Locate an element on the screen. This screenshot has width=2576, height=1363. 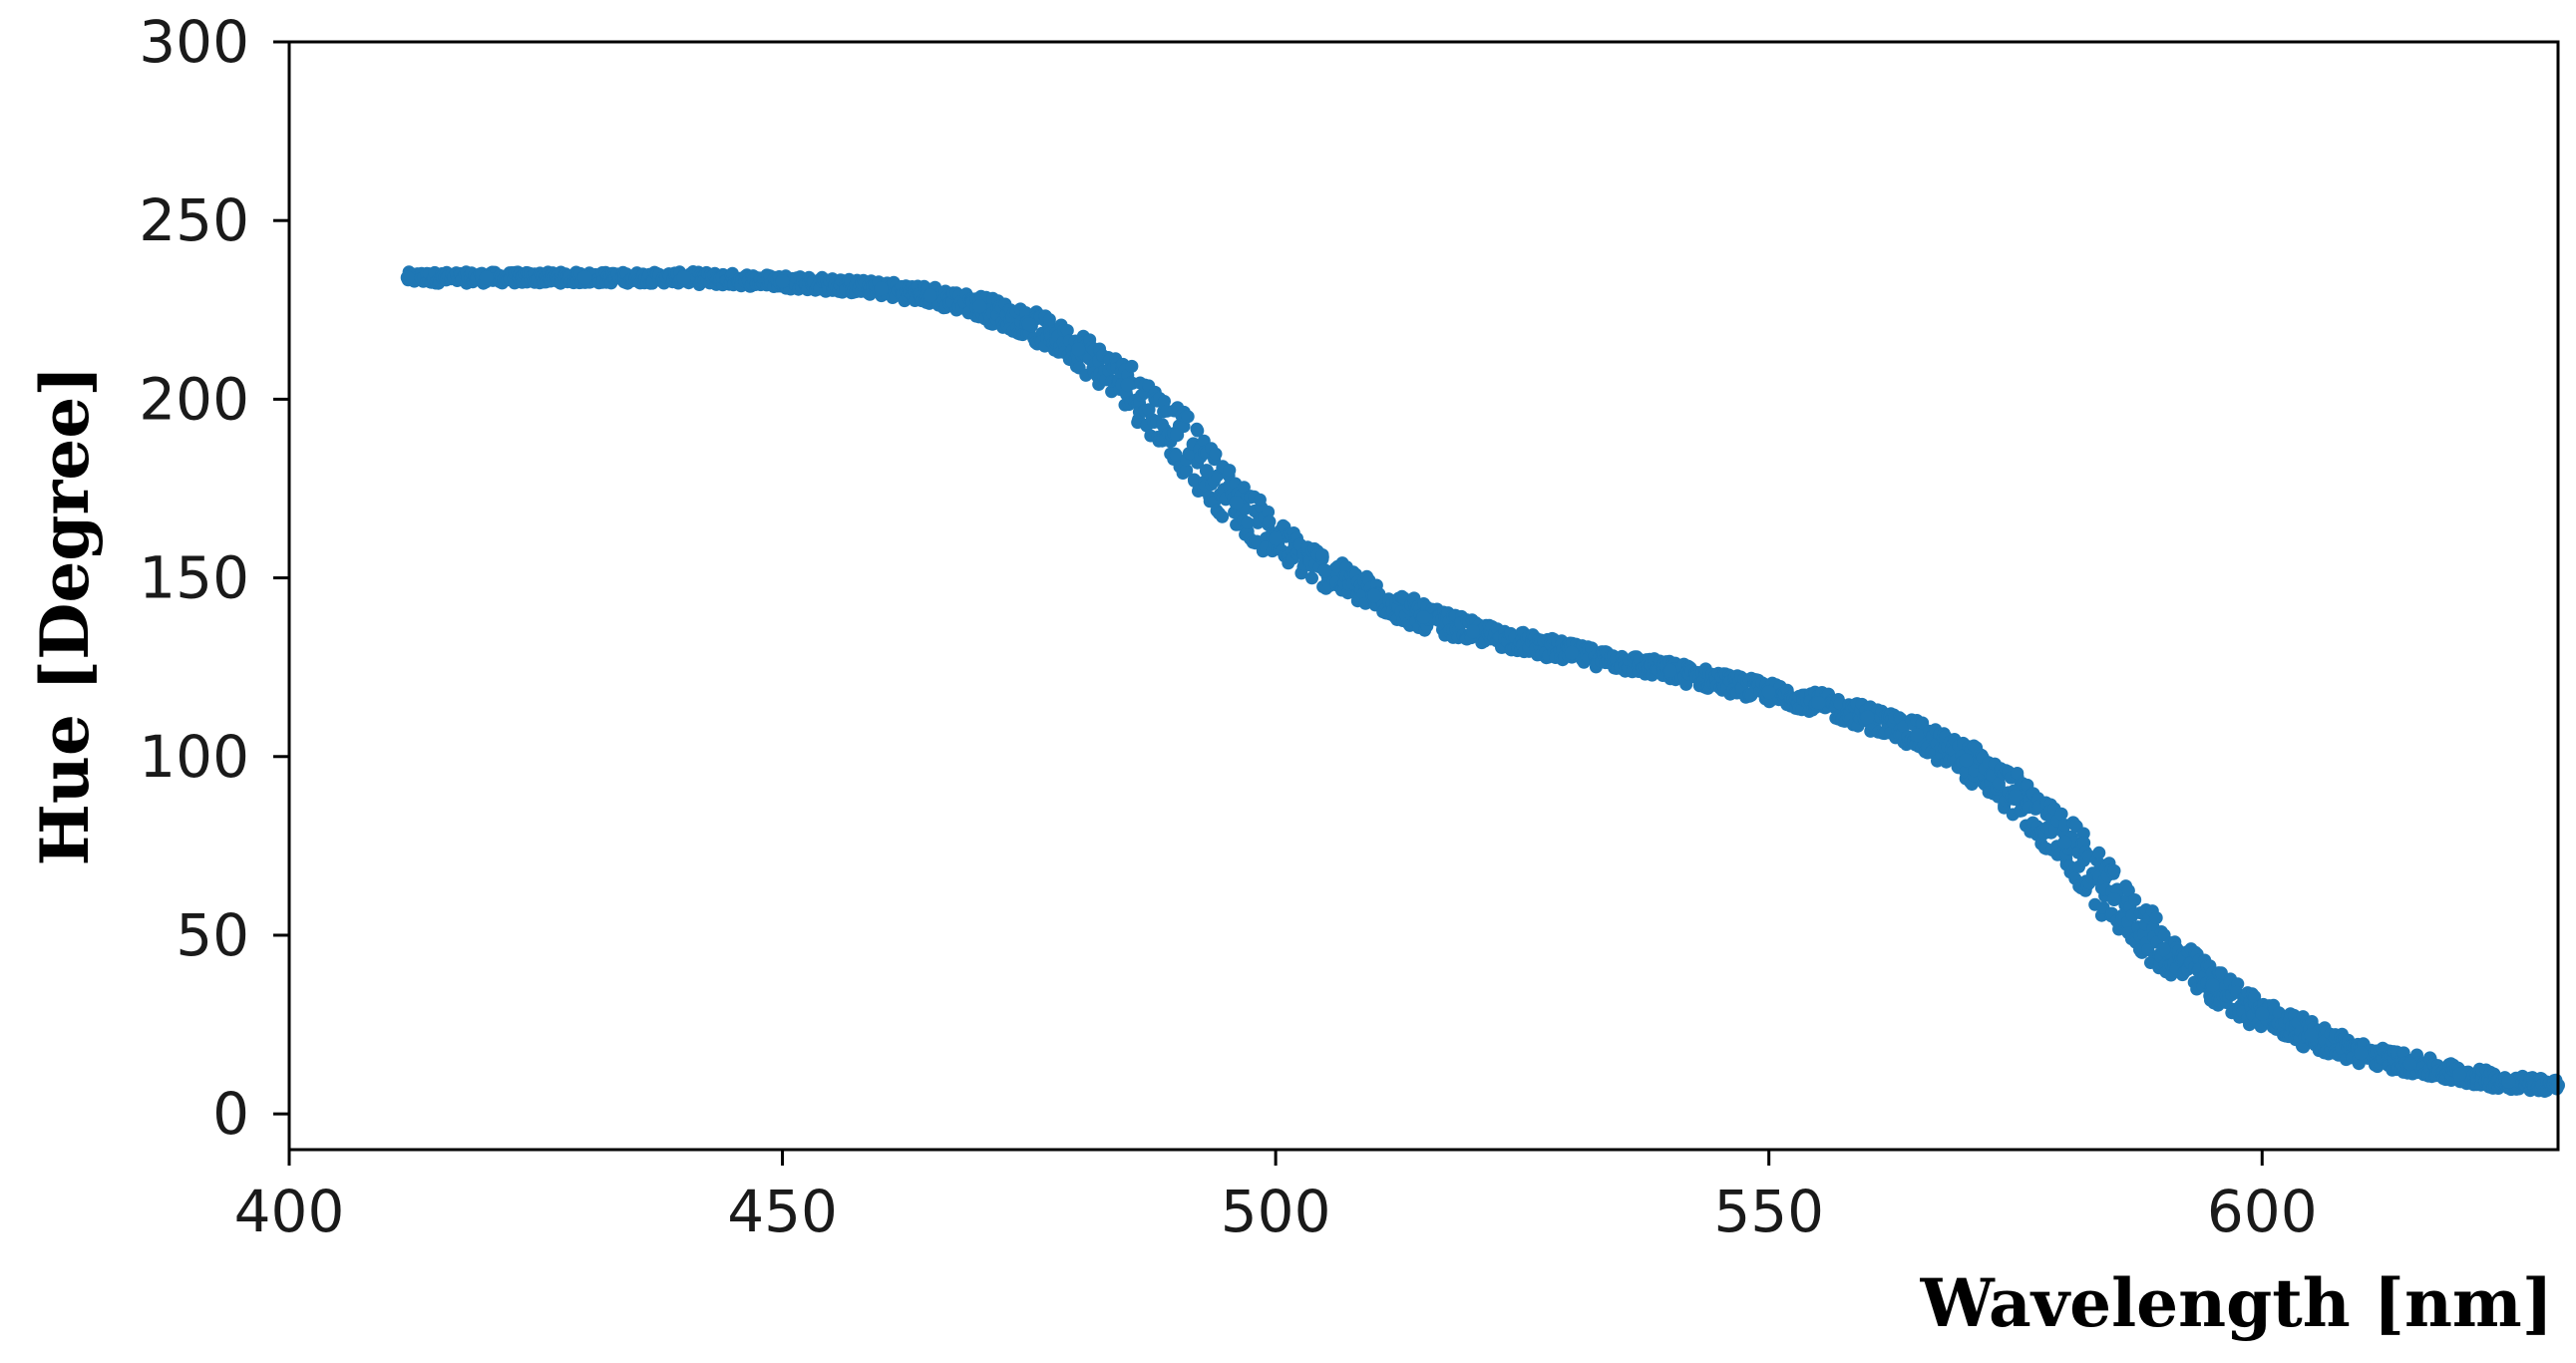
x-axis-ticks: 400 450 500 550 600 is located at coordinates (1276, 1197).